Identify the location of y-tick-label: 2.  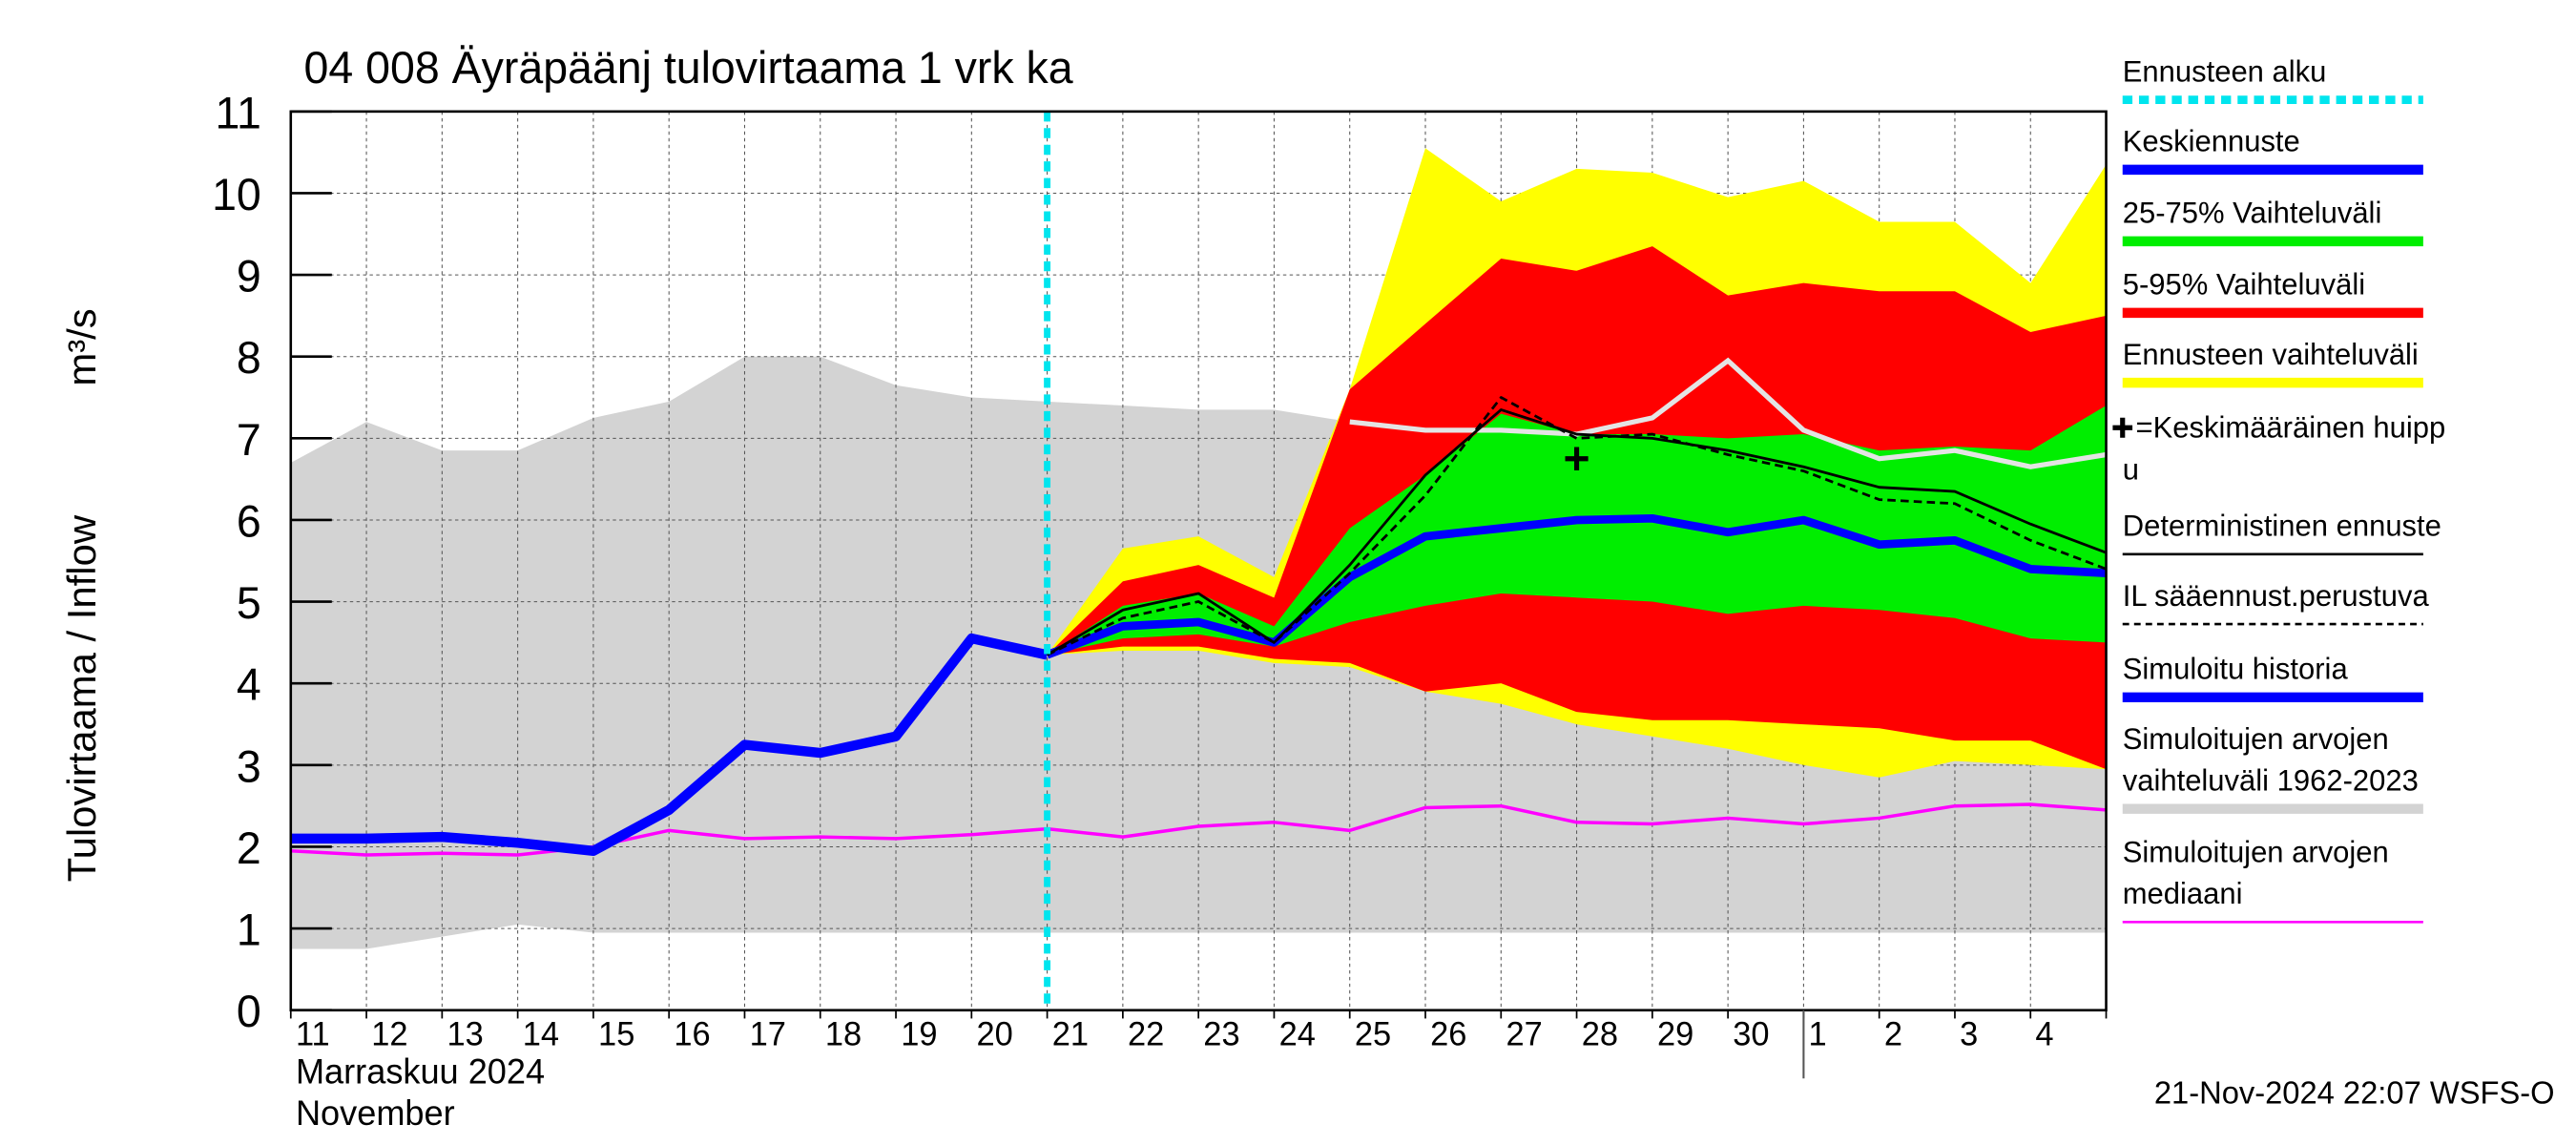
(249, 848).